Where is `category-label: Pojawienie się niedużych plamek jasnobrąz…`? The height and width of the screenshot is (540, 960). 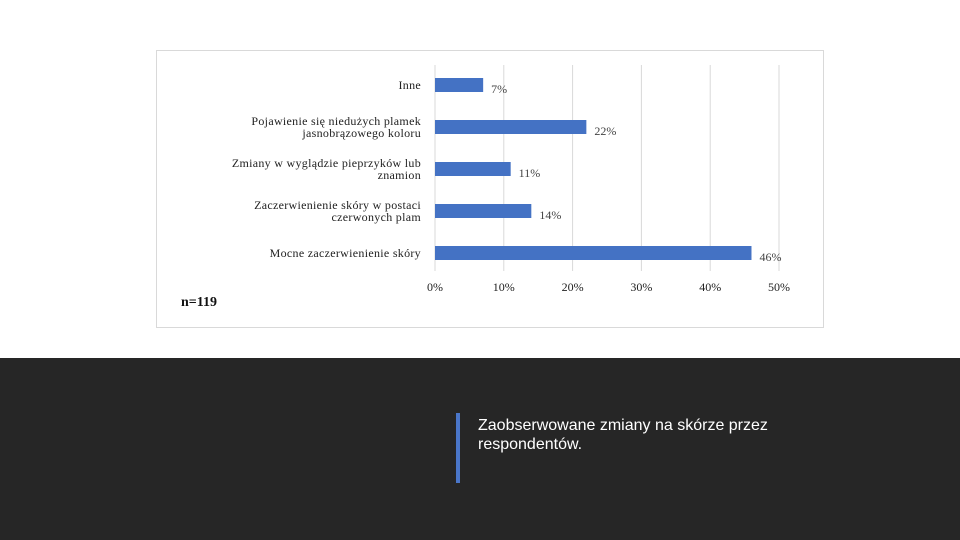 category-label: Pojawienie się niedużych plamek jasnobrąz… is located at coordinates (296, 127).